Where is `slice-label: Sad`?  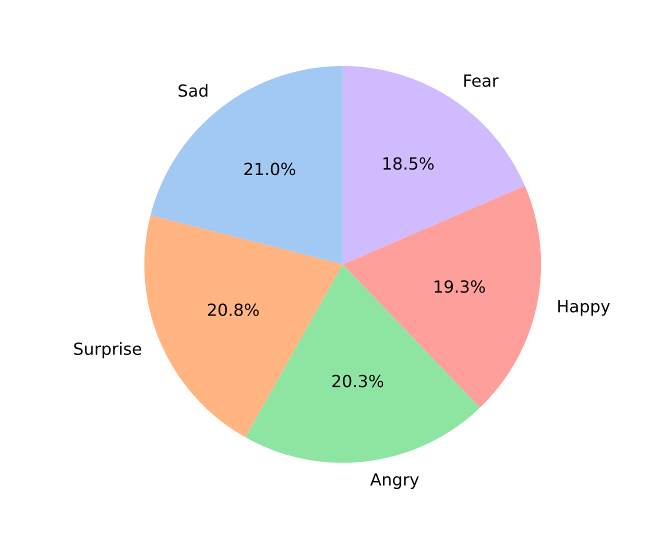 slice-label: Sad is located at coordinates (193, 90).